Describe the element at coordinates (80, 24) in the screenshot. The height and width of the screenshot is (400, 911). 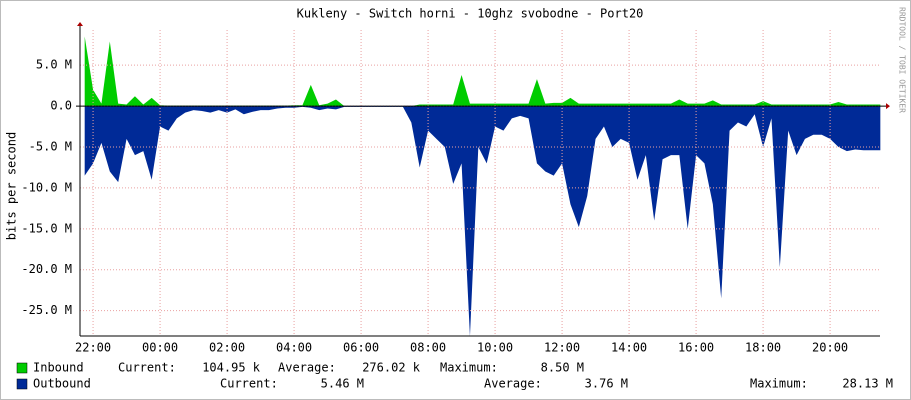
I see `y-axis-arrow` at that location.